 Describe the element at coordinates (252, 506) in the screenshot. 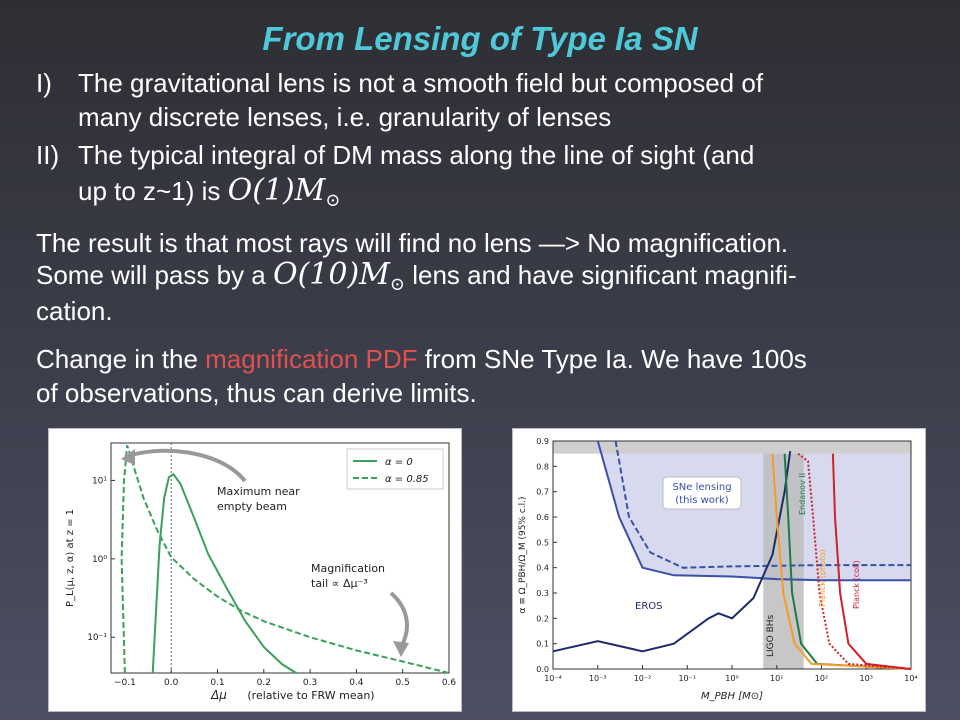

I see `annotation-empty-beam-line2: empty beam` at that location.